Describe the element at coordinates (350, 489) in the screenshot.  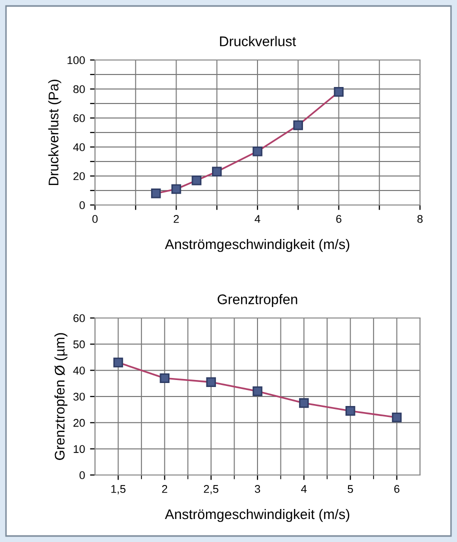
I see `x-tick-label: 5` at that location.